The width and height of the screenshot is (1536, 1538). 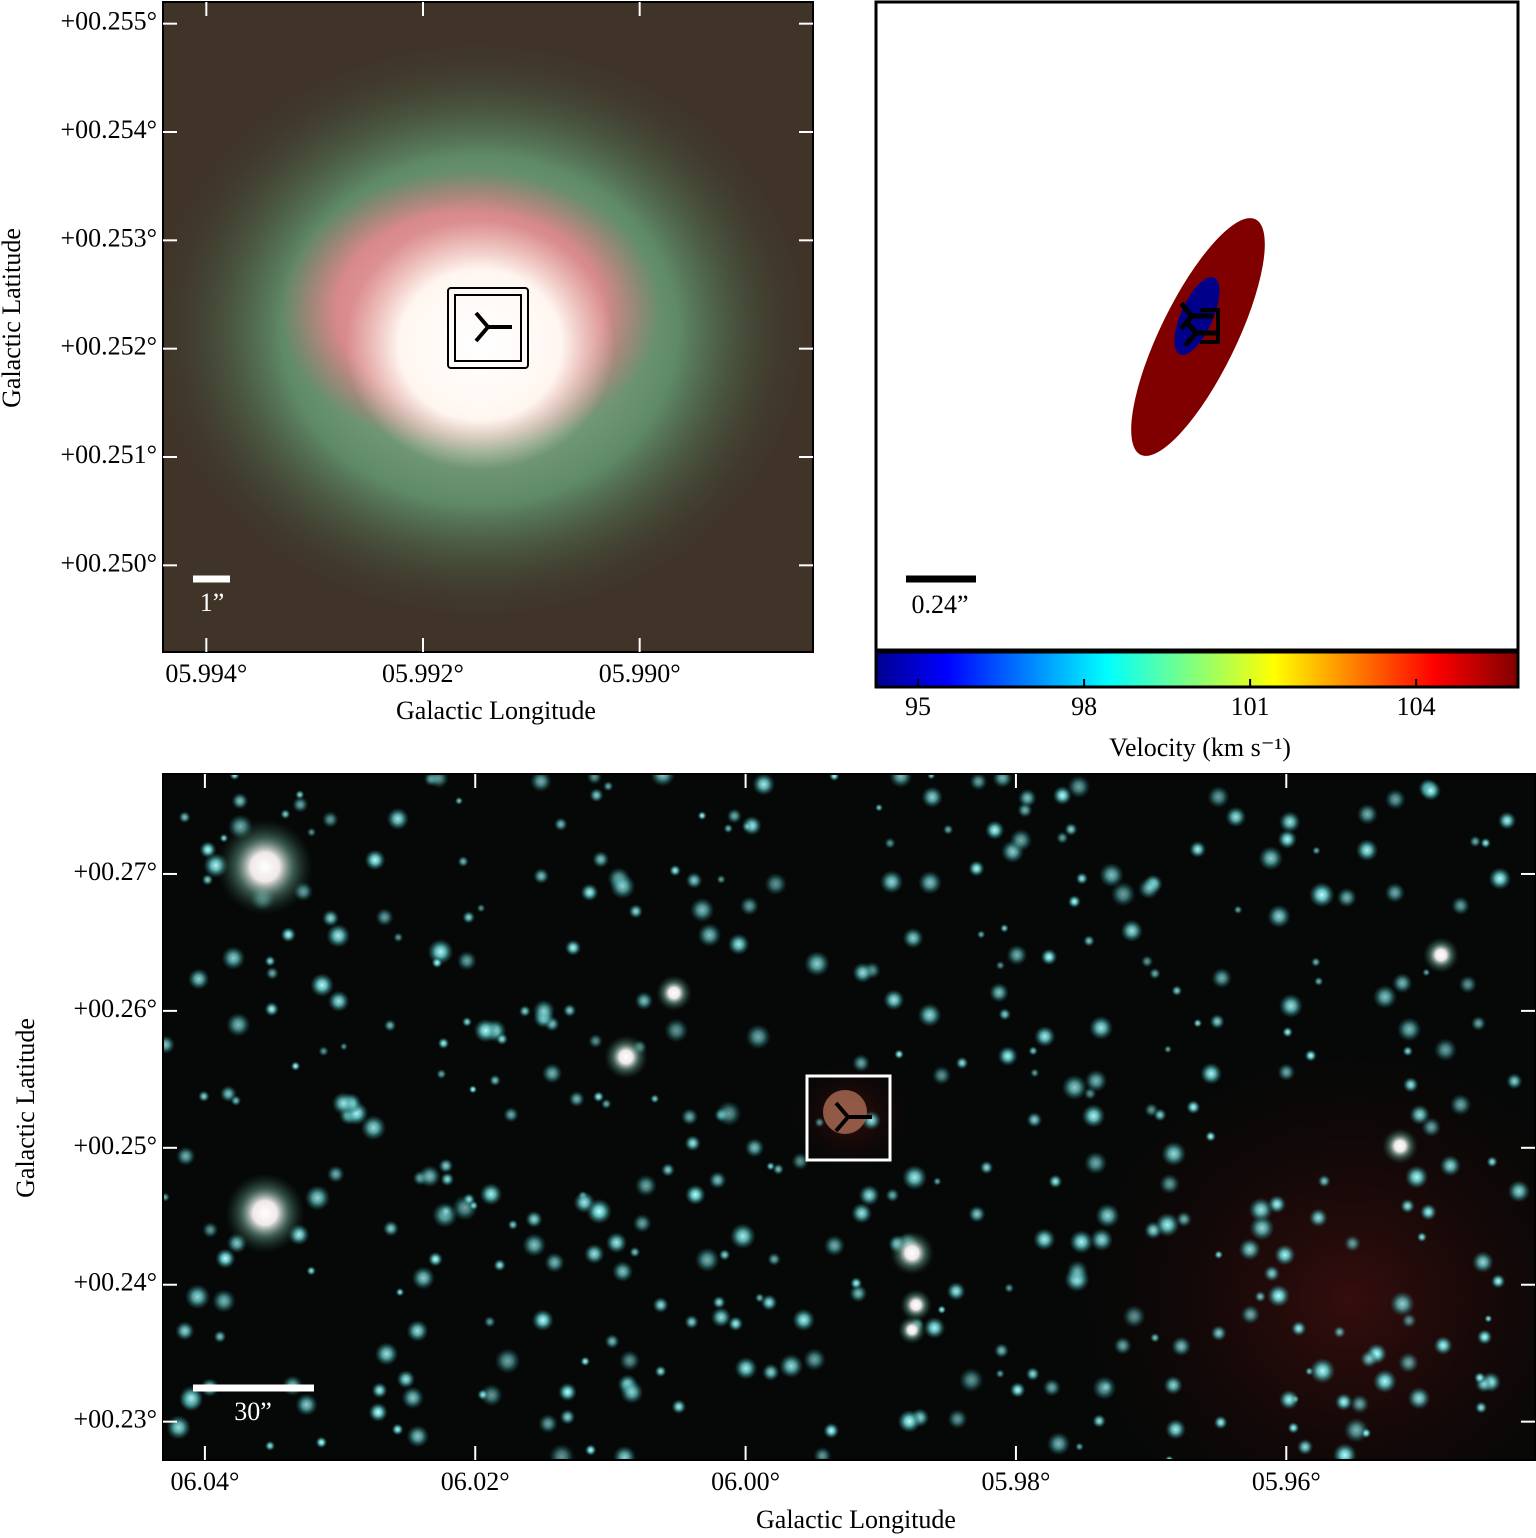 I want to click on y-tick-label: +00.251°, so click(x=108, y=454).